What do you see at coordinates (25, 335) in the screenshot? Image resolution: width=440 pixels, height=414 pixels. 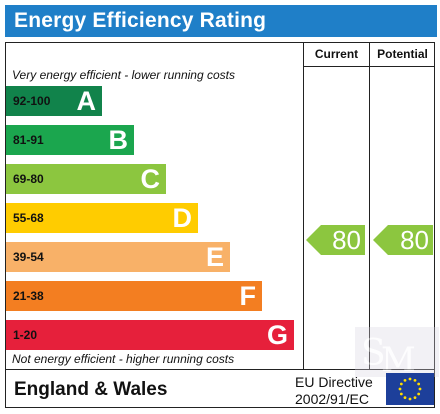 I see `band-range-label: 1-20` at bounding box center [25, 335].